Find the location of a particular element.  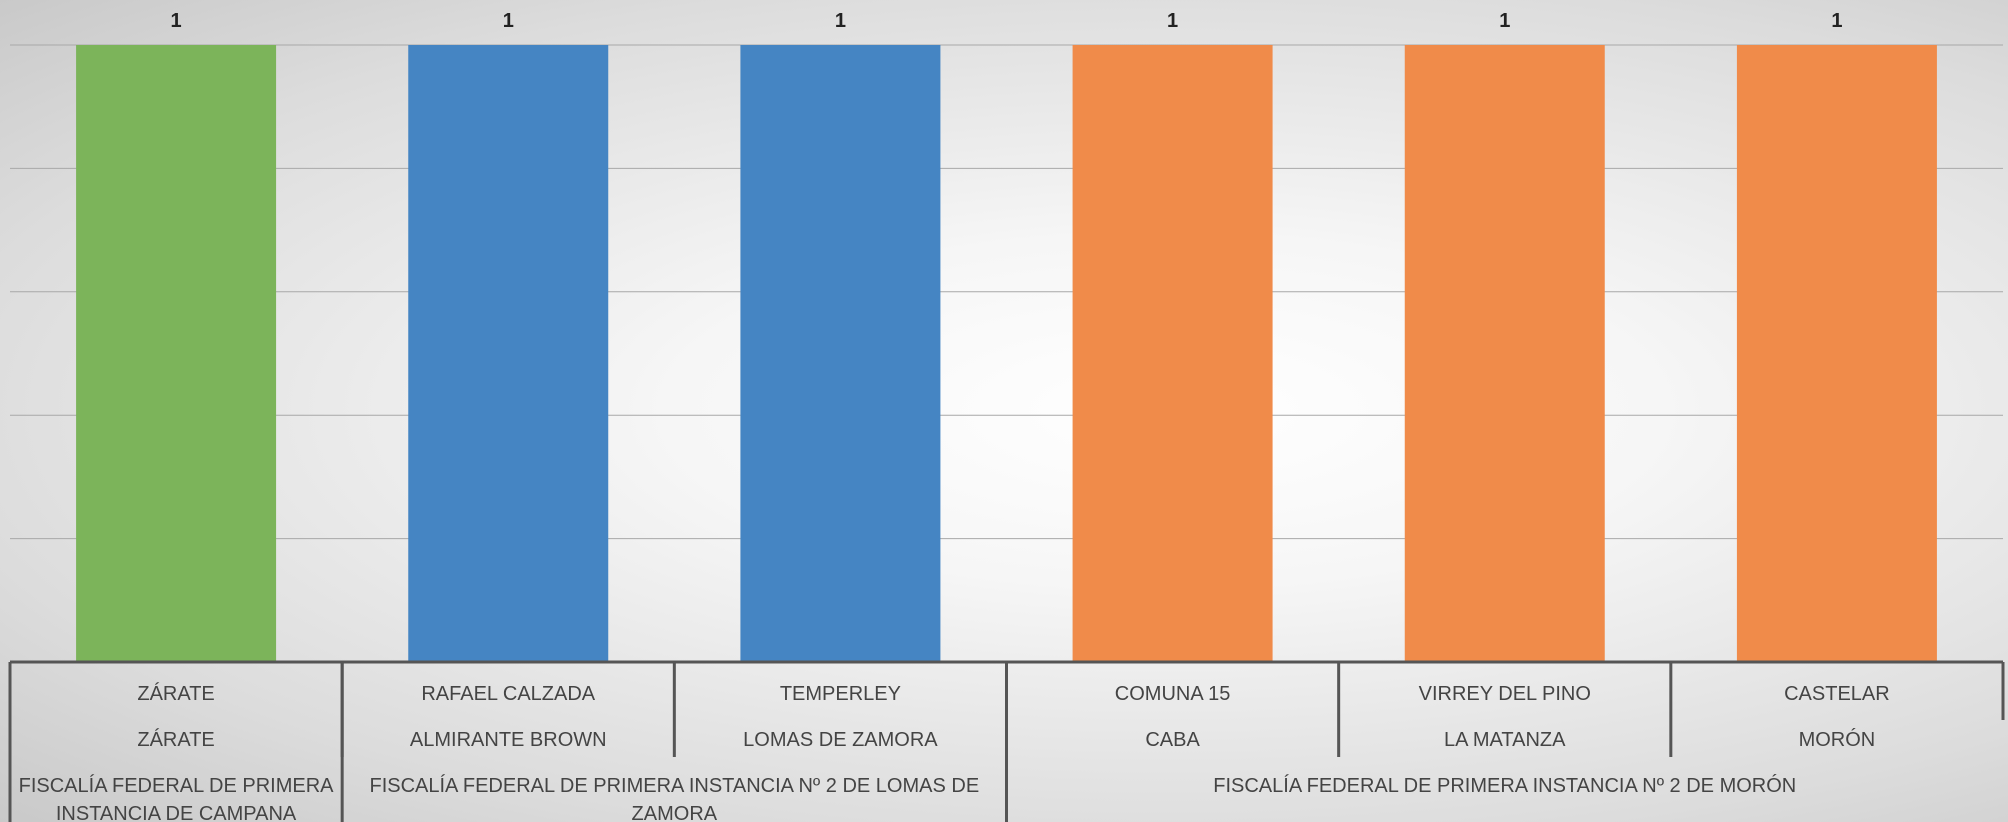

category-label: ZÁRATE is located at coordinates (175, 693).